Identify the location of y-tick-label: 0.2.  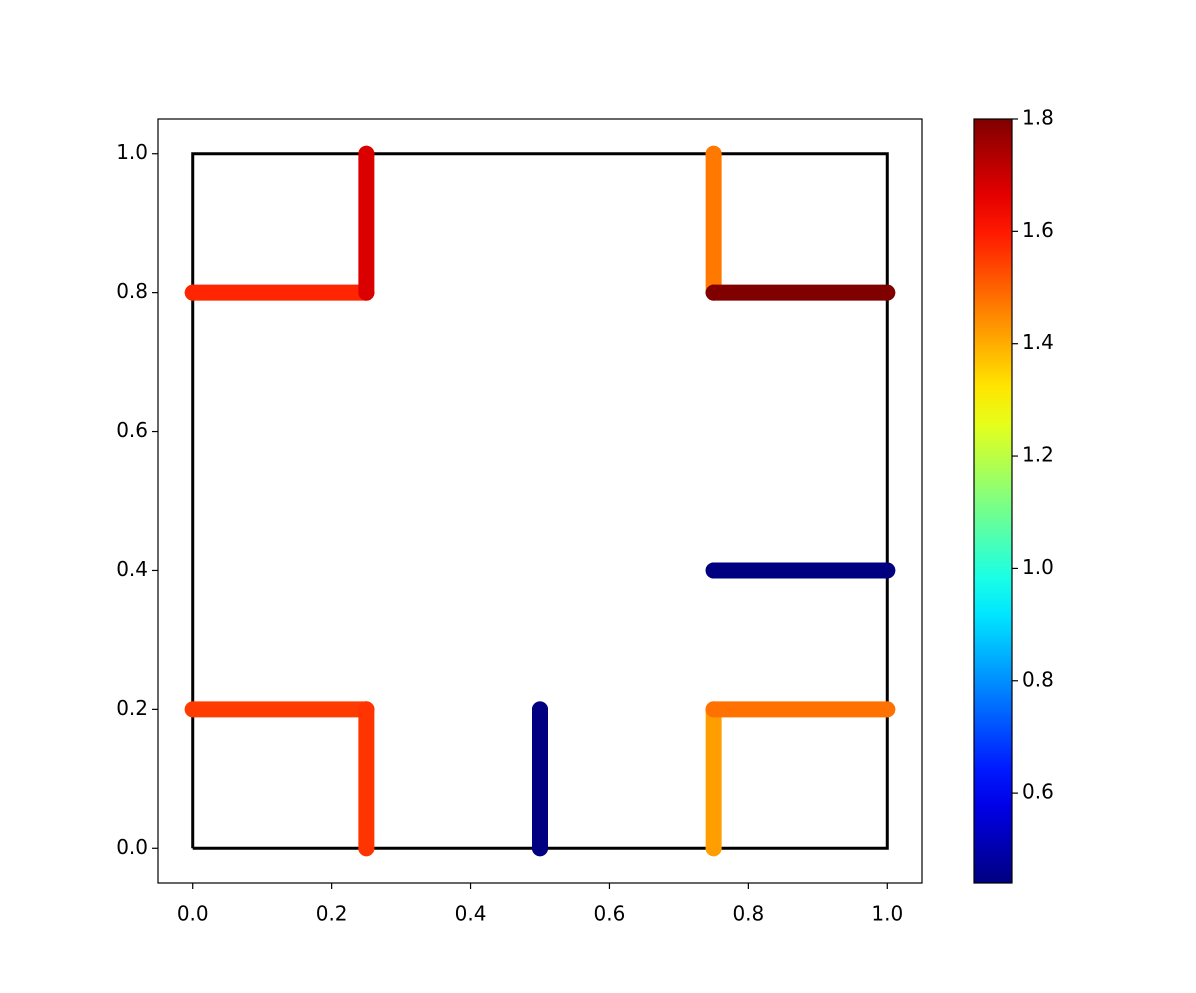
(132, 708).